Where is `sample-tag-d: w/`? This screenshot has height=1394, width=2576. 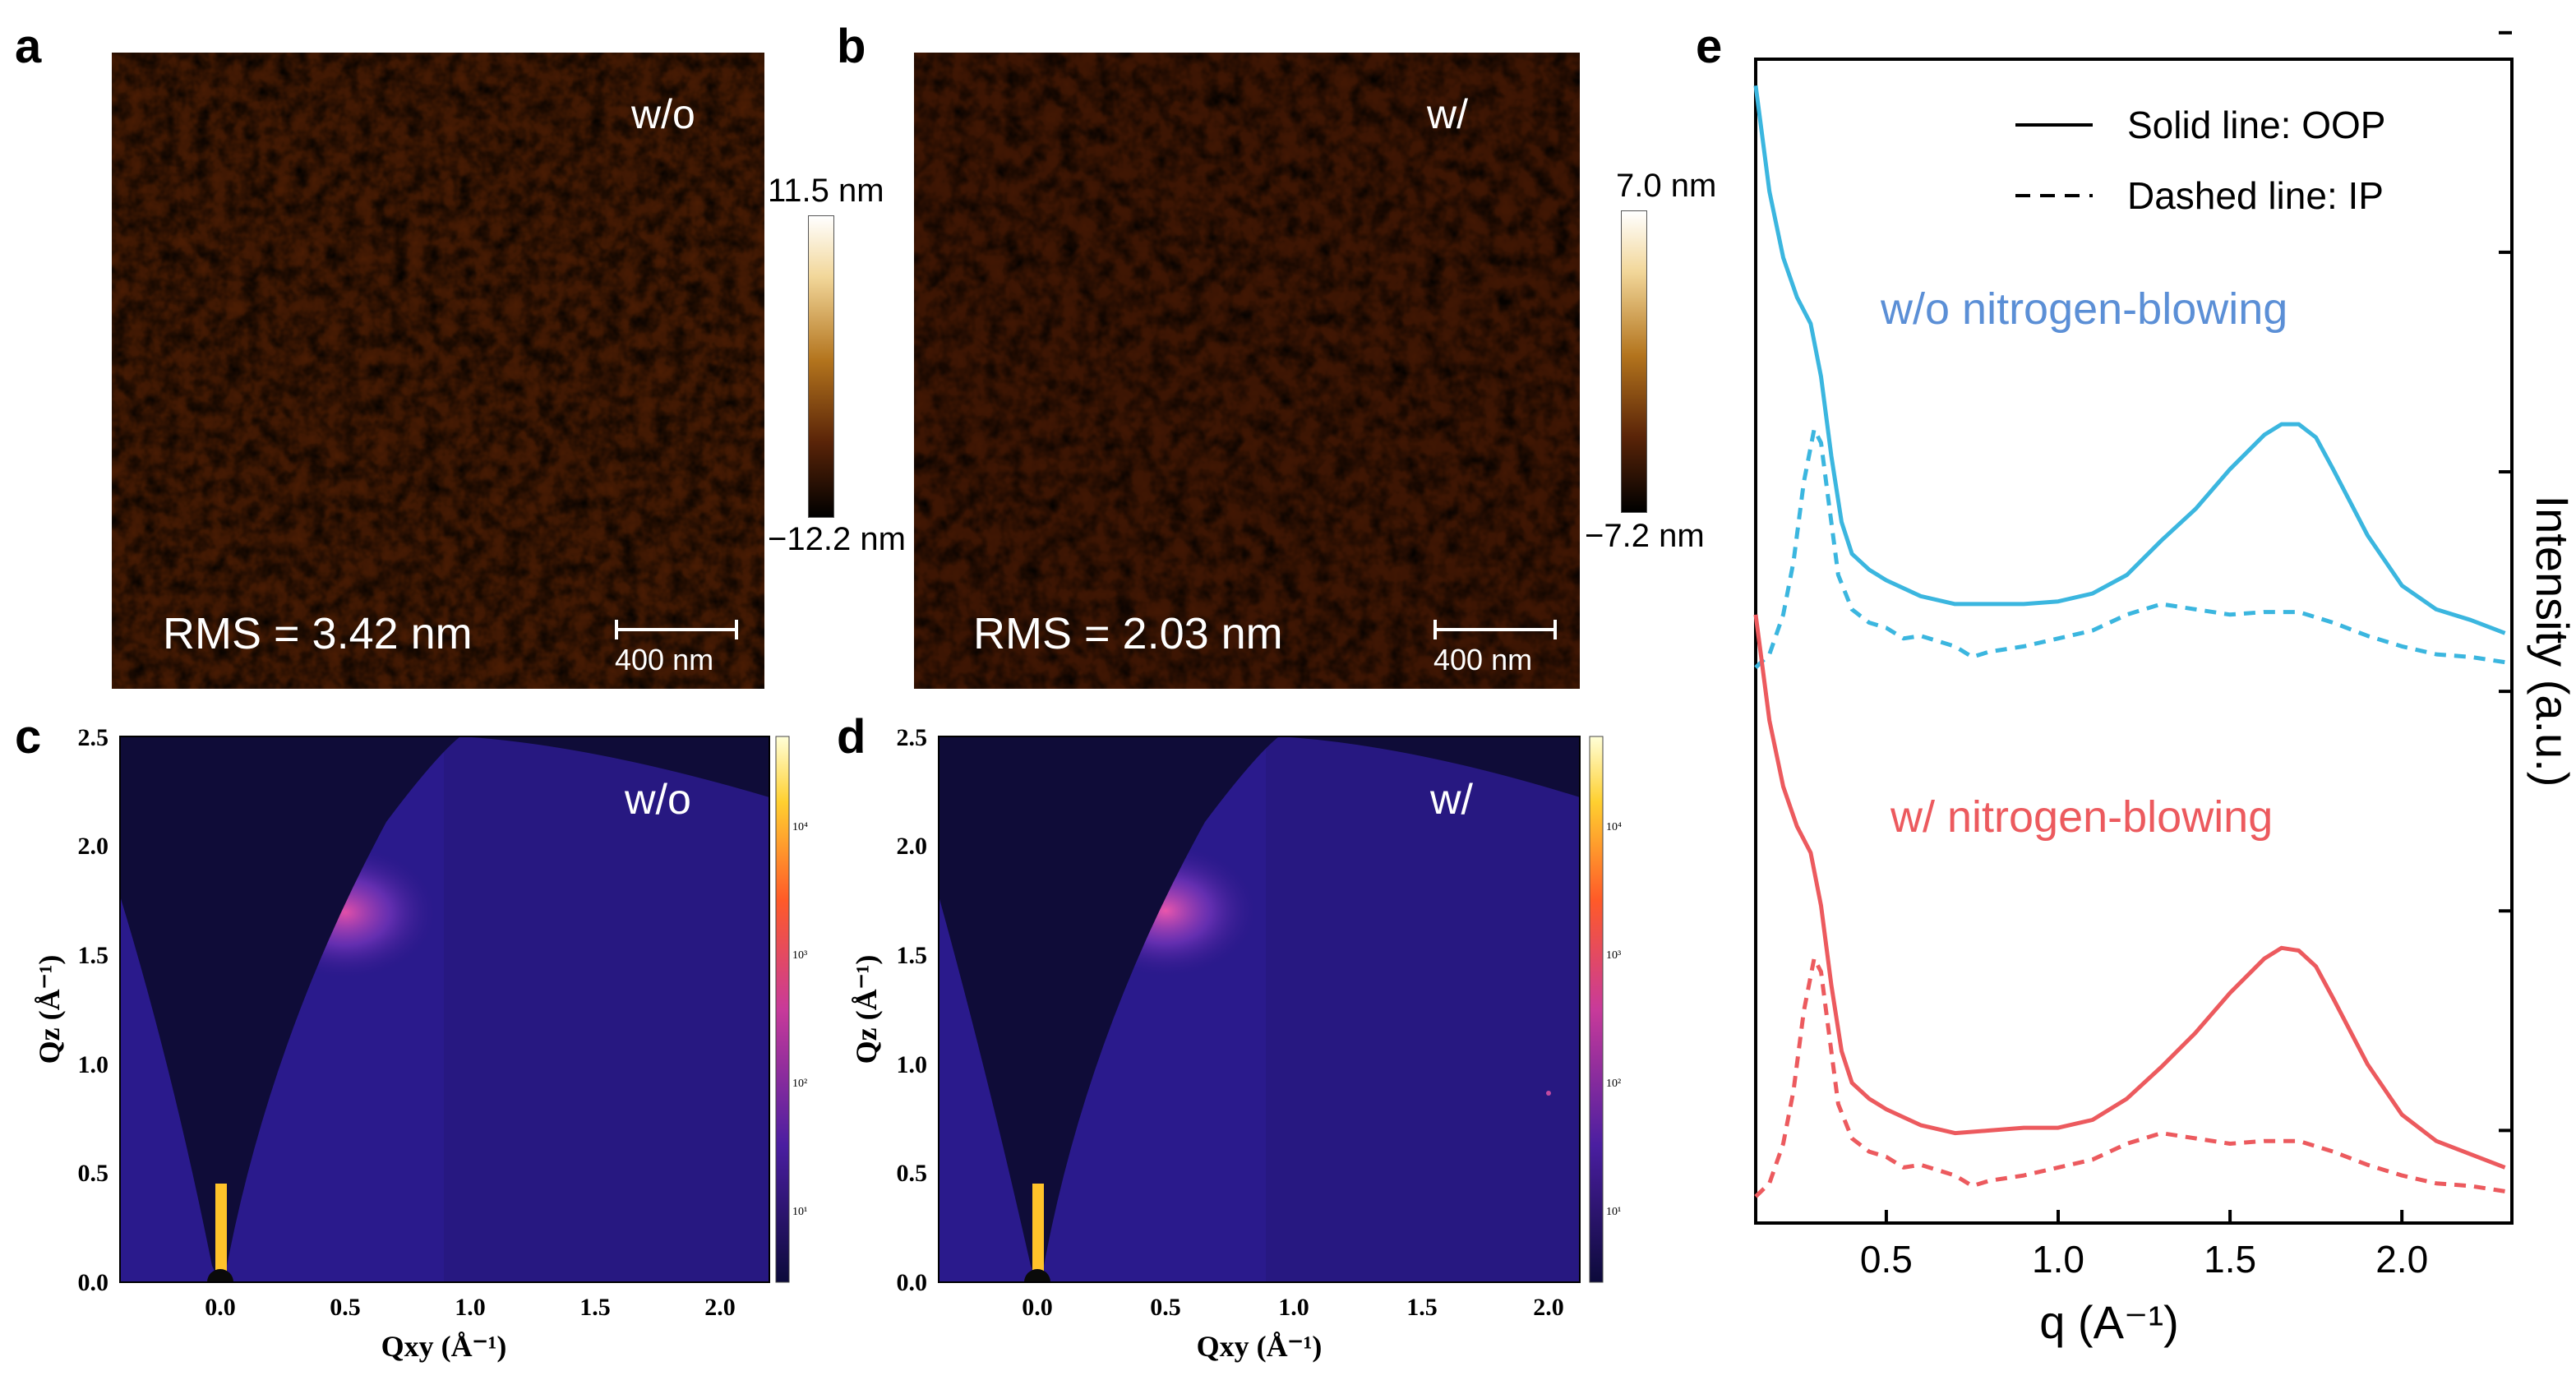 sample-tag-d: w/ is located at coordinates (1452, 800).